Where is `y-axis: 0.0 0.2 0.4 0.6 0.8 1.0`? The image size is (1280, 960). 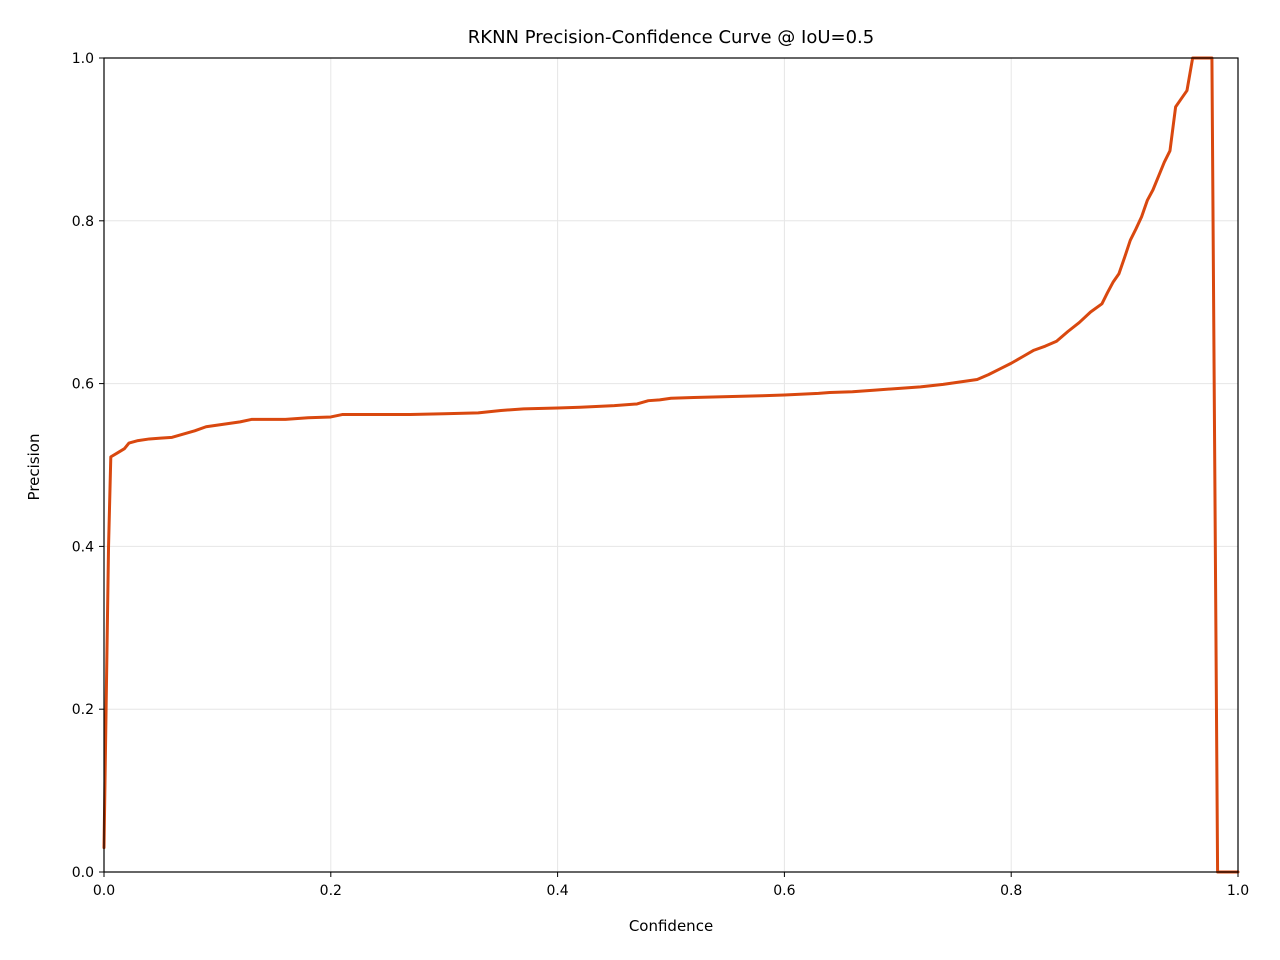
y-axis: 0.0 0.2 0.4 0.6 0.8 1.0 is located at coordinates (88, 466).